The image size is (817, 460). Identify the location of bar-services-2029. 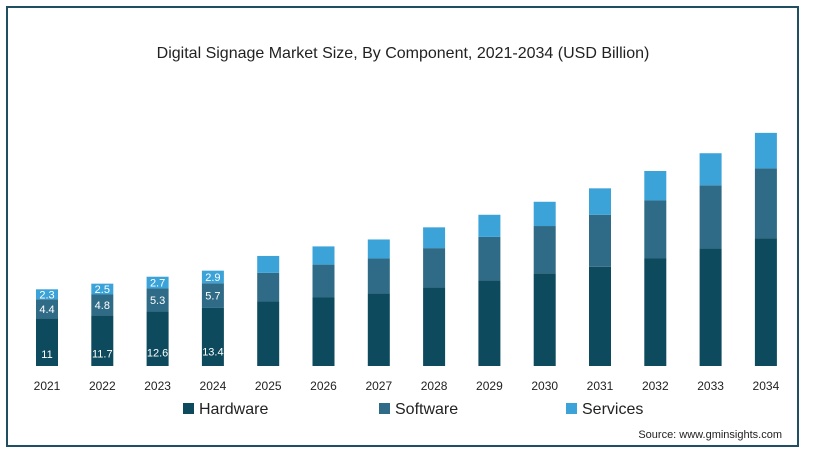
(489, 225).